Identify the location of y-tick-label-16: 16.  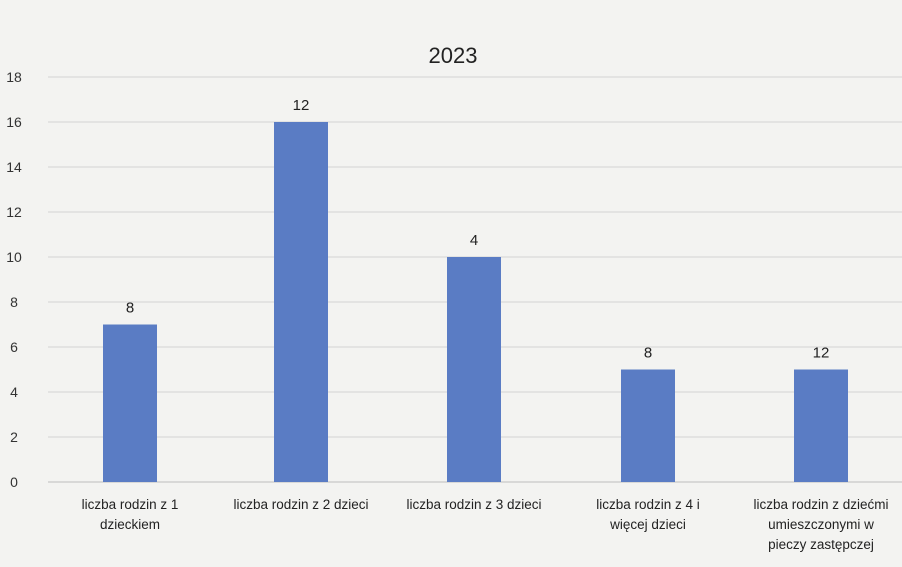
(14, 122).